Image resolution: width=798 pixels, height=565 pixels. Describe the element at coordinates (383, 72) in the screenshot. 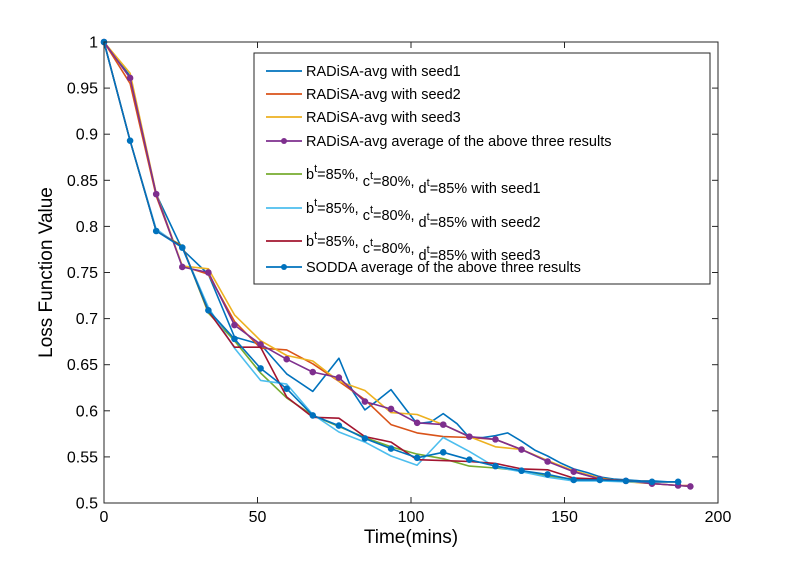

I see `legend-label-1: RADiSA-avg with seed1` at that location.